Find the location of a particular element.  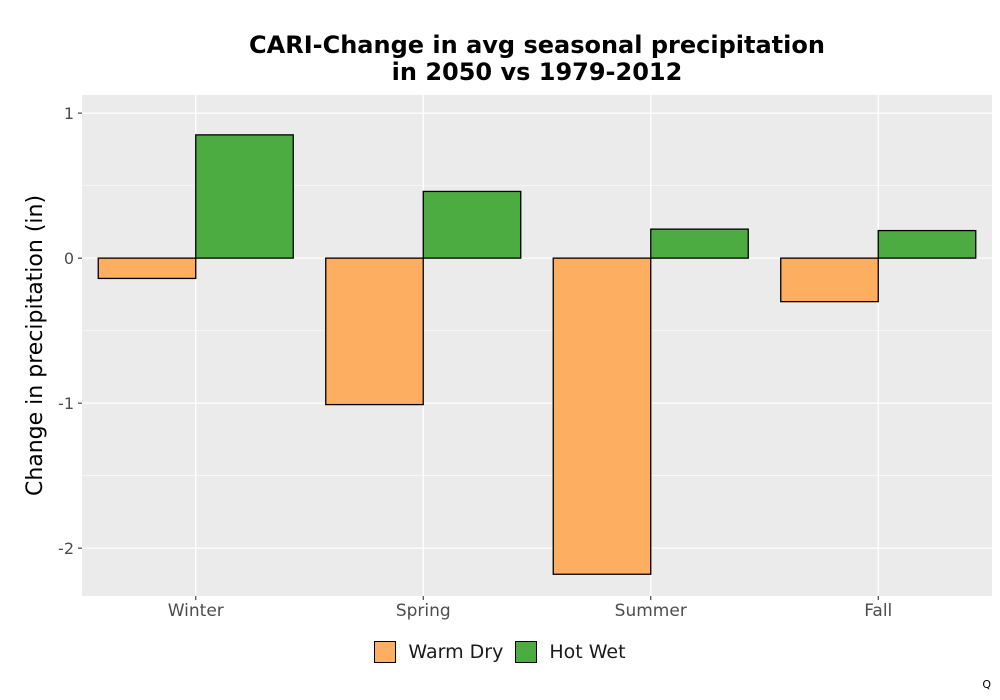

legend-label-warm-dry: Warm Dry is located at coordinates (456, 652).